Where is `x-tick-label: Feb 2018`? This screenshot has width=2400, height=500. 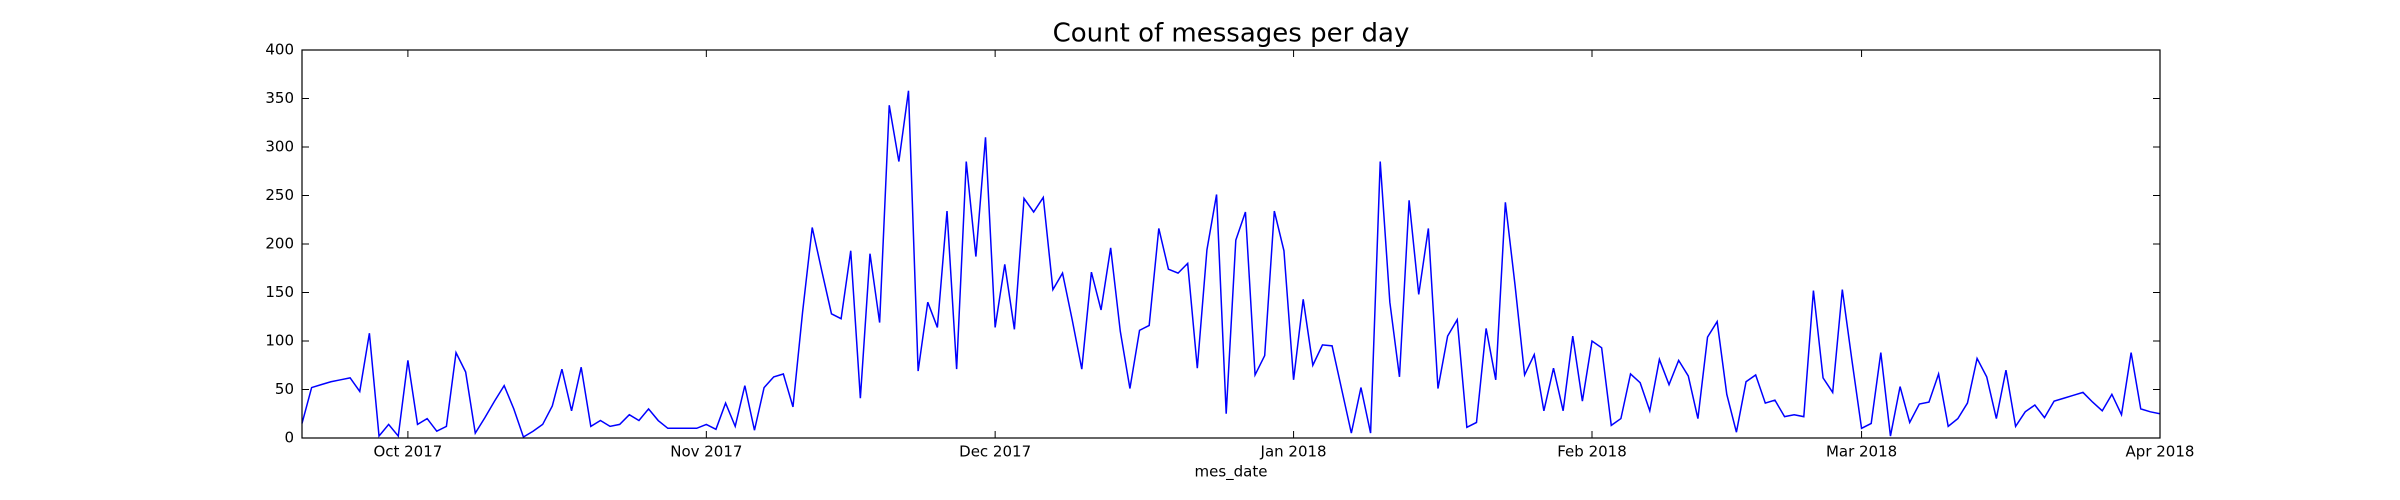
x-tick-label: Feb 2018 is located at coordinates (1592, 452).